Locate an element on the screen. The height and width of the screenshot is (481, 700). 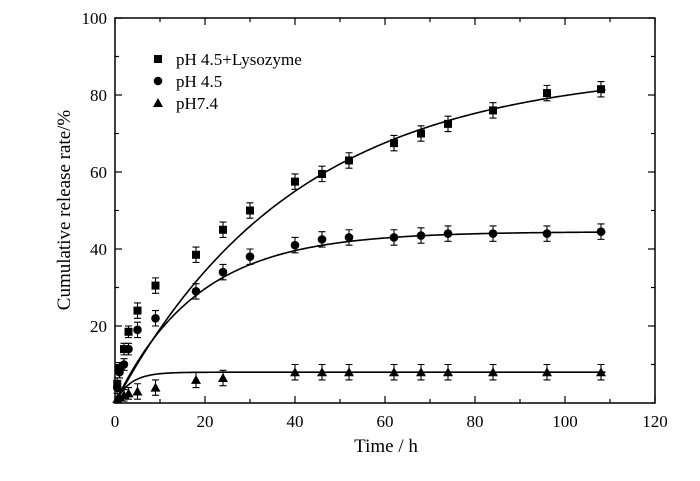
y-tick-label: 20 is located at coordinates (98, 326).